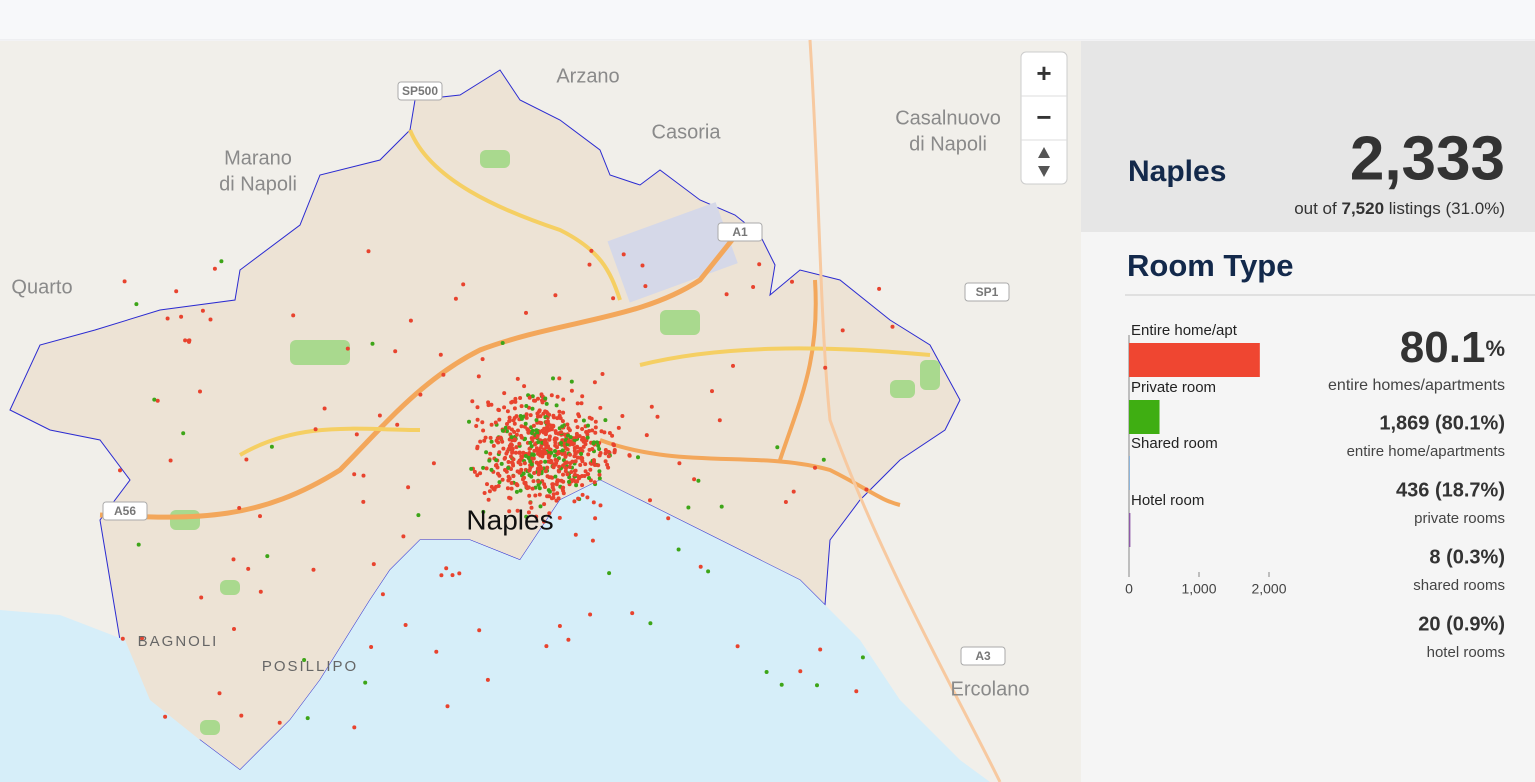  Describe the element at coordinates (1198, 589) in the screenshot. I see `x-tick-label: 1,000` at that location.